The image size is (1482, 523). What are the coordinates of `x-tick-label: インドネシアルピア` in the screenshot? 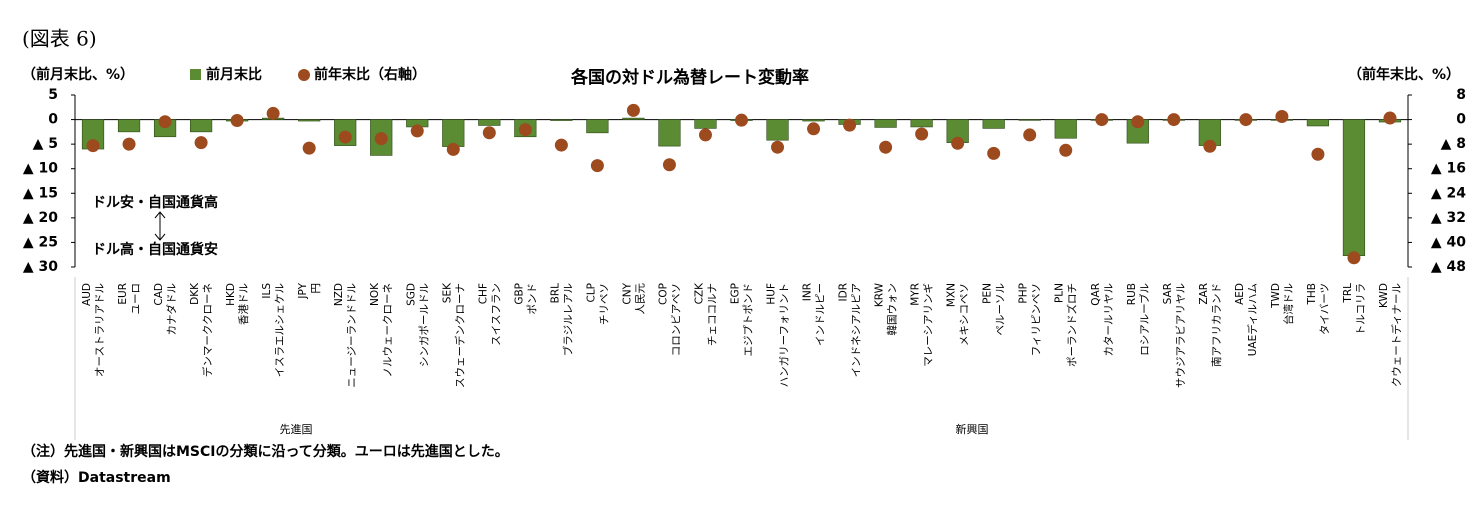 It's located at (857, 330).